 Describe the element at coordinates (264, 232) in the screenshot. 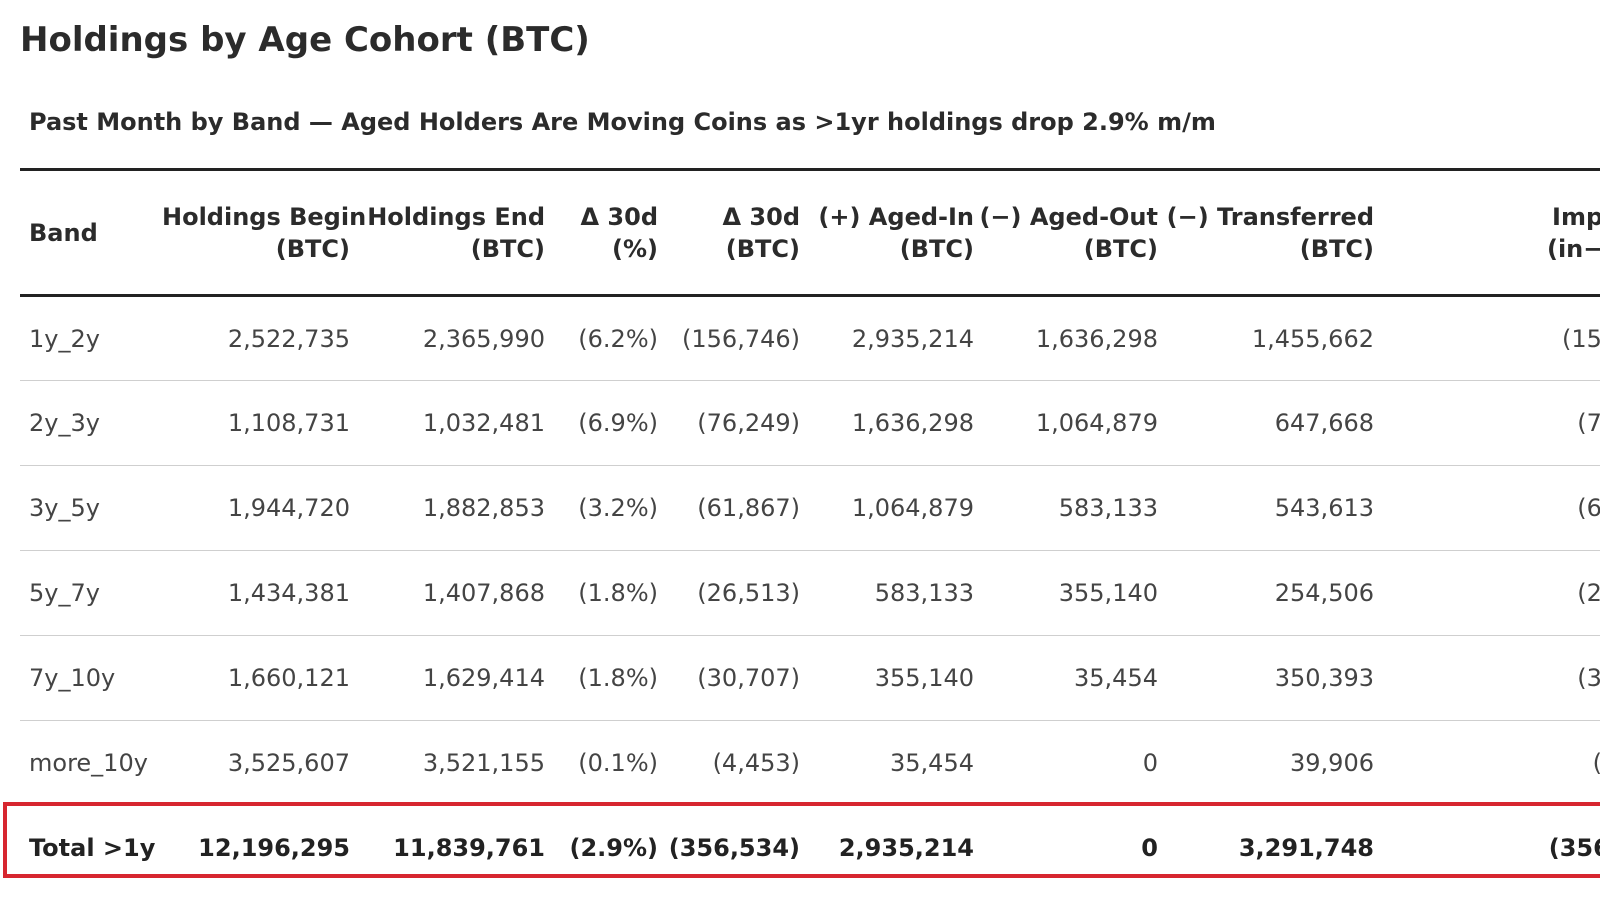

I see `column-header-holdings-begin: Holdings Begin (BTC)` at that location.